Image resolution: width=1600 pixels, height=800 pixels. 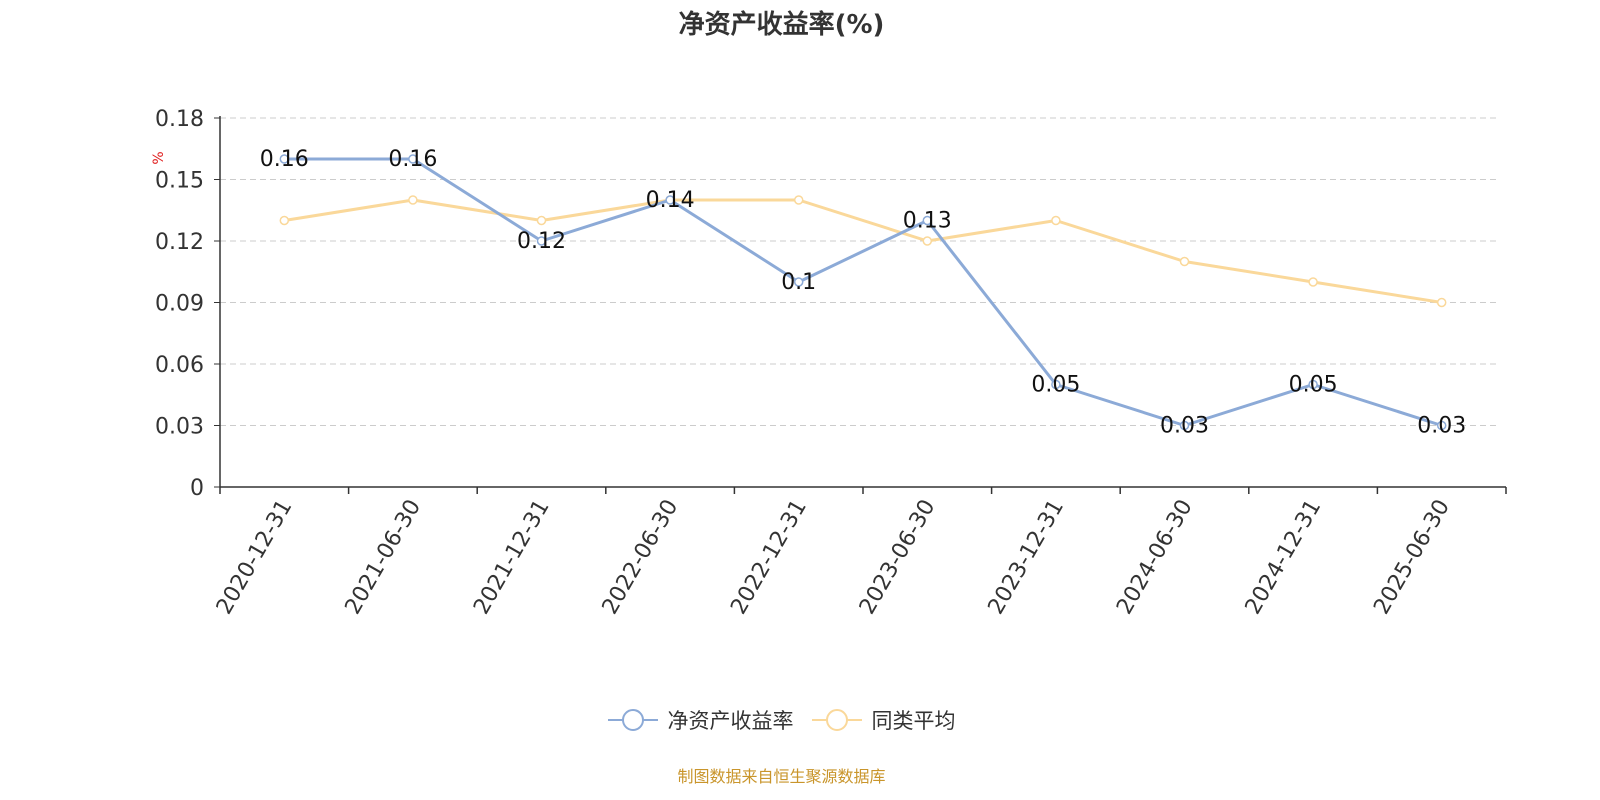 What do you see at coordinates (179, 304) in the screenshot?
I see `y-tick-label: 0.09` at bounding box center [179, 304].